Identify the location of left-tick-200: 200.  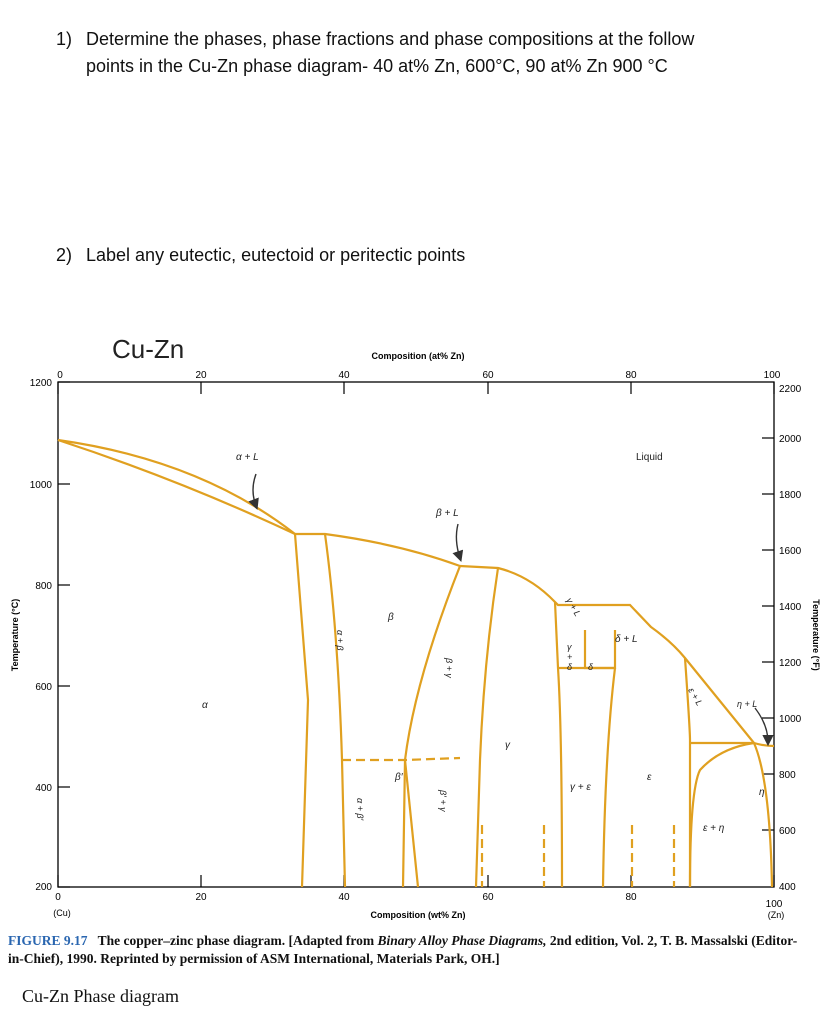
(43, 887).